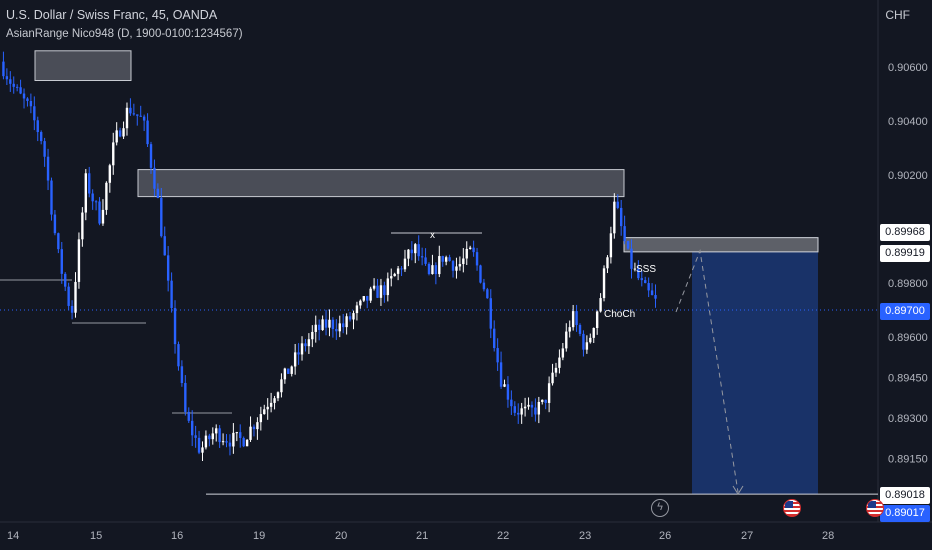  What do you see at coordinates (585, 536) in the screenshot?
I see `x-tick-label: 23` at bounding box center [585, 536].